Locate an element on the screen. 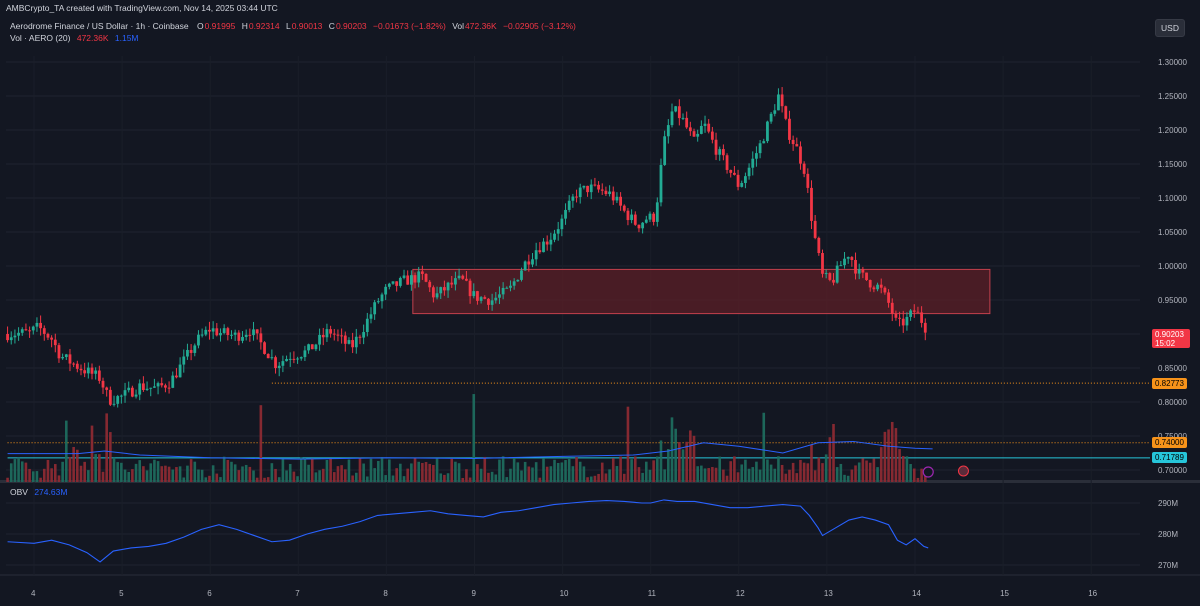 This screenshot has height=606, width=1200. high-value: 0.92314 is located at coordinates (264, 26).